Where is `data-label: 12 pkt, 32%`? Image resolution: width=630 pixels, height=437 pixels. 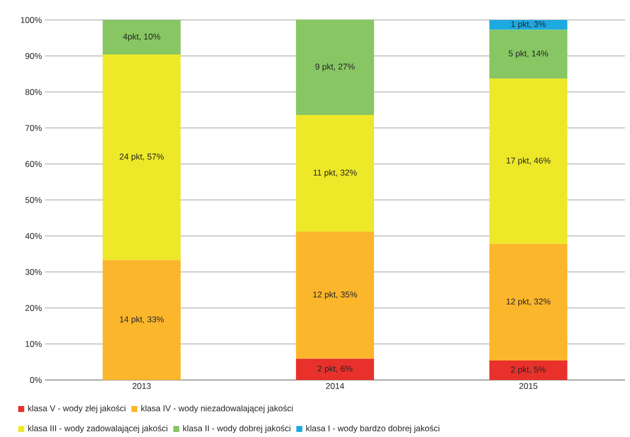 data-label: 12 pkt, 32% is located at coordinates (528, 302).